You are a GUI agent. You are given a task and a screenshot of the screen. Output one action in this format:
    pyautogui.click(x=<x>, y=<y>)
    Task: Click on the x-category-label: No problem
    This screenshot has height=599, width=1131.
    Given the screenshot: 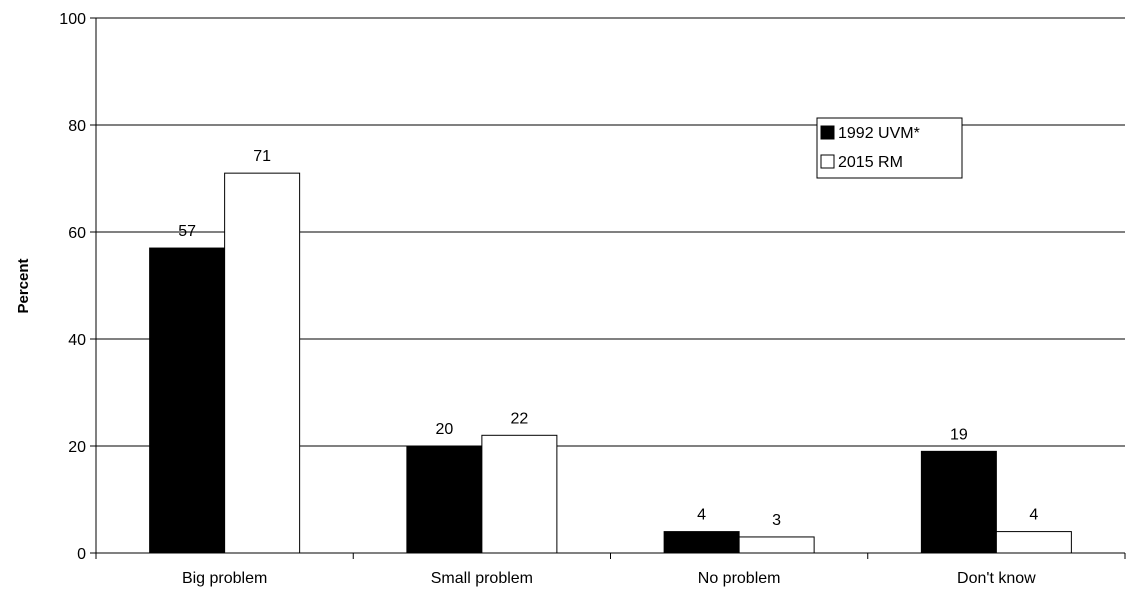 What is the action you would take?
    pyautogui.click(x=739, y=578)
    